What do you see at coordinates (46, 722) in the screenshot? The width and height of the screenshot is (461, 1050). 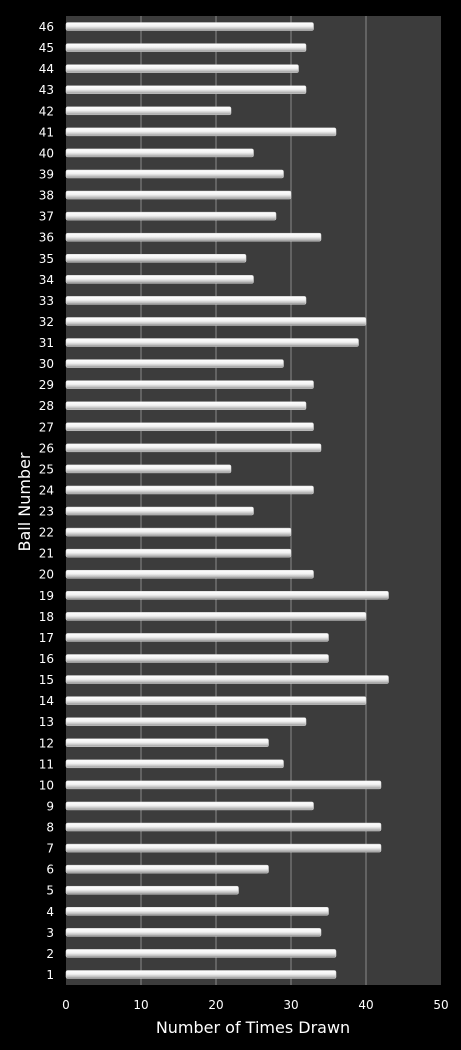 I see `y-tick-label: 13` at bounding box center [46, 722].